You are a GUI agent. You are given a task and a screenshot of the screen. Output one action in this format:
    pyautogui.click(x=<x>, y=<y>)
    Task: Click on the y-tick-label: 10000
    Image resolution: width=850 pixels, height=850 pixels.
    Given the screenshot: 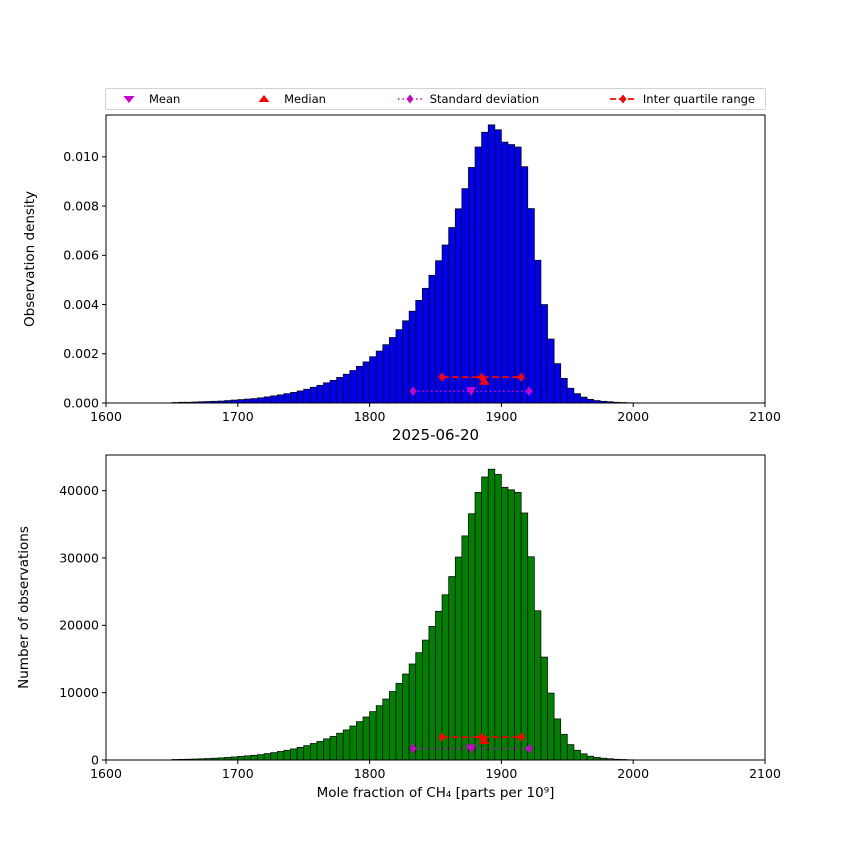 What is the action you would take?
    pyautogui.click(x=79, y=692)
    